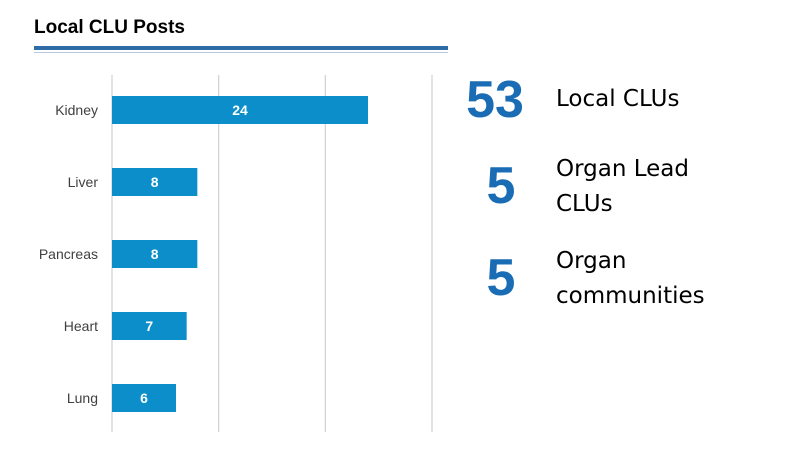 This screenshot has width=807, height=461. I want to click on stat-label: Organ communities, so click(630, 279).